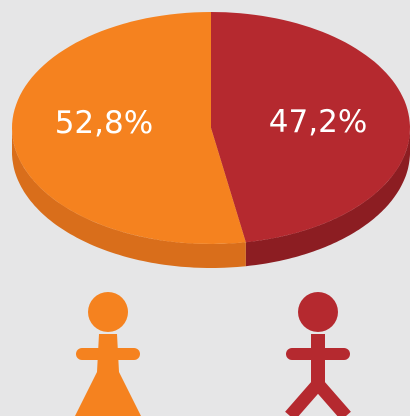  I want to click on female-body, so click(108, 375).